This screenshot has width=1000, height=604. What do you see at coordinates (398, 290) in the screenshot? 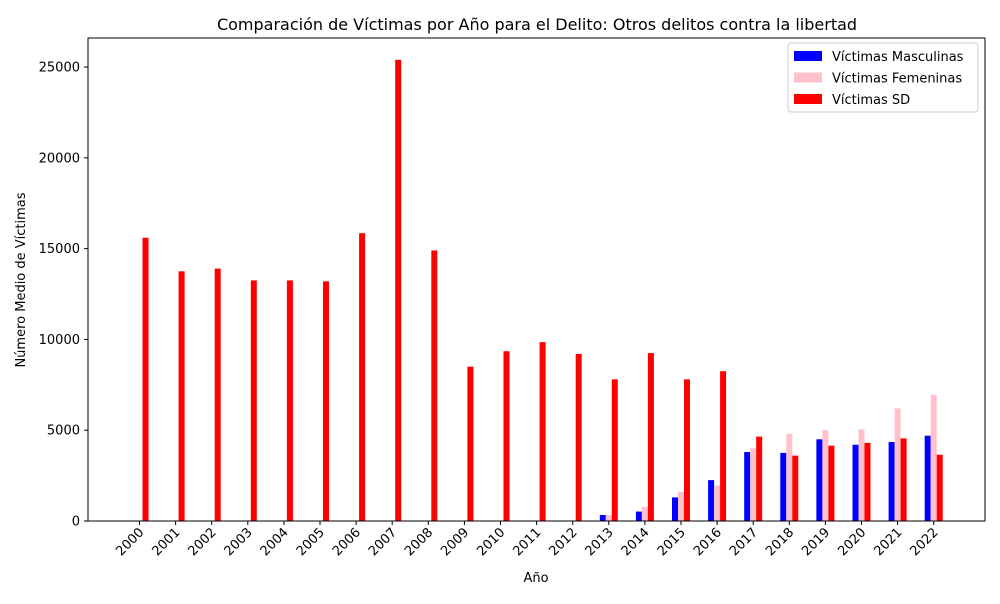
I see `bar-víctimas-sd-2007` at bounding box center [398, 290].